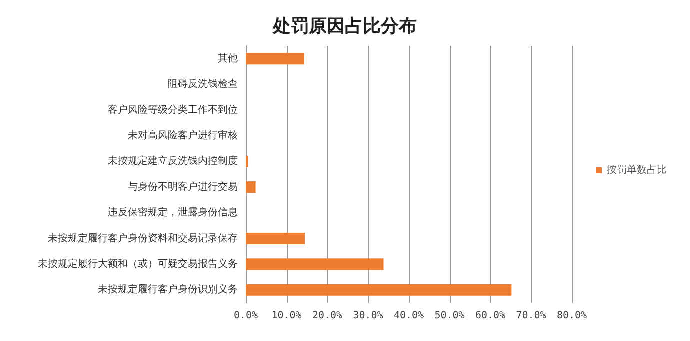 This screenshot has height=341, width=690. I want to click on x-tick-label: 20.0%, so click(327, 316).